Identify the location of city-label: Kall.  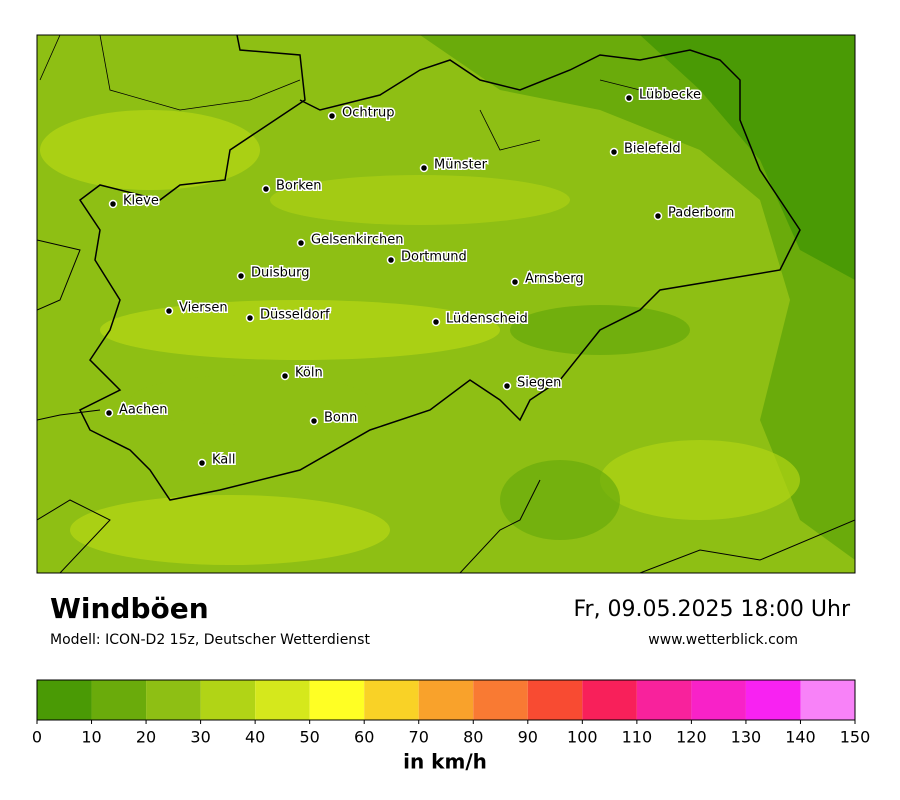
(224, 460).